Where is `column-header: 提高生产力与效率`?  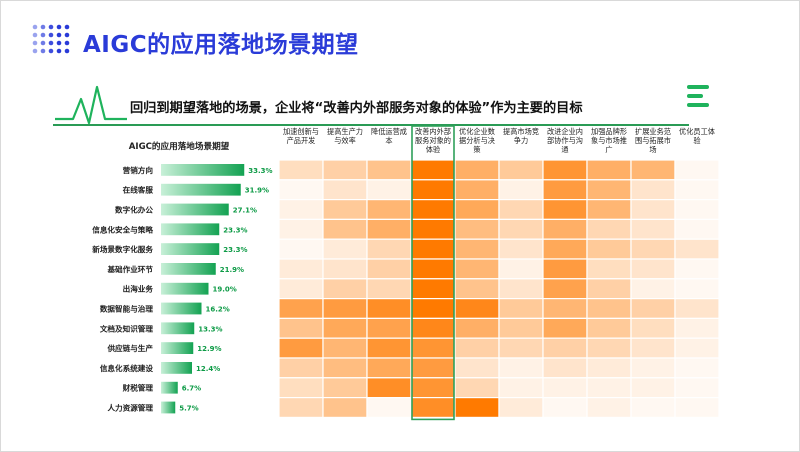
column-header: 提高生产力与效率 is located at coordinates (345, 136).